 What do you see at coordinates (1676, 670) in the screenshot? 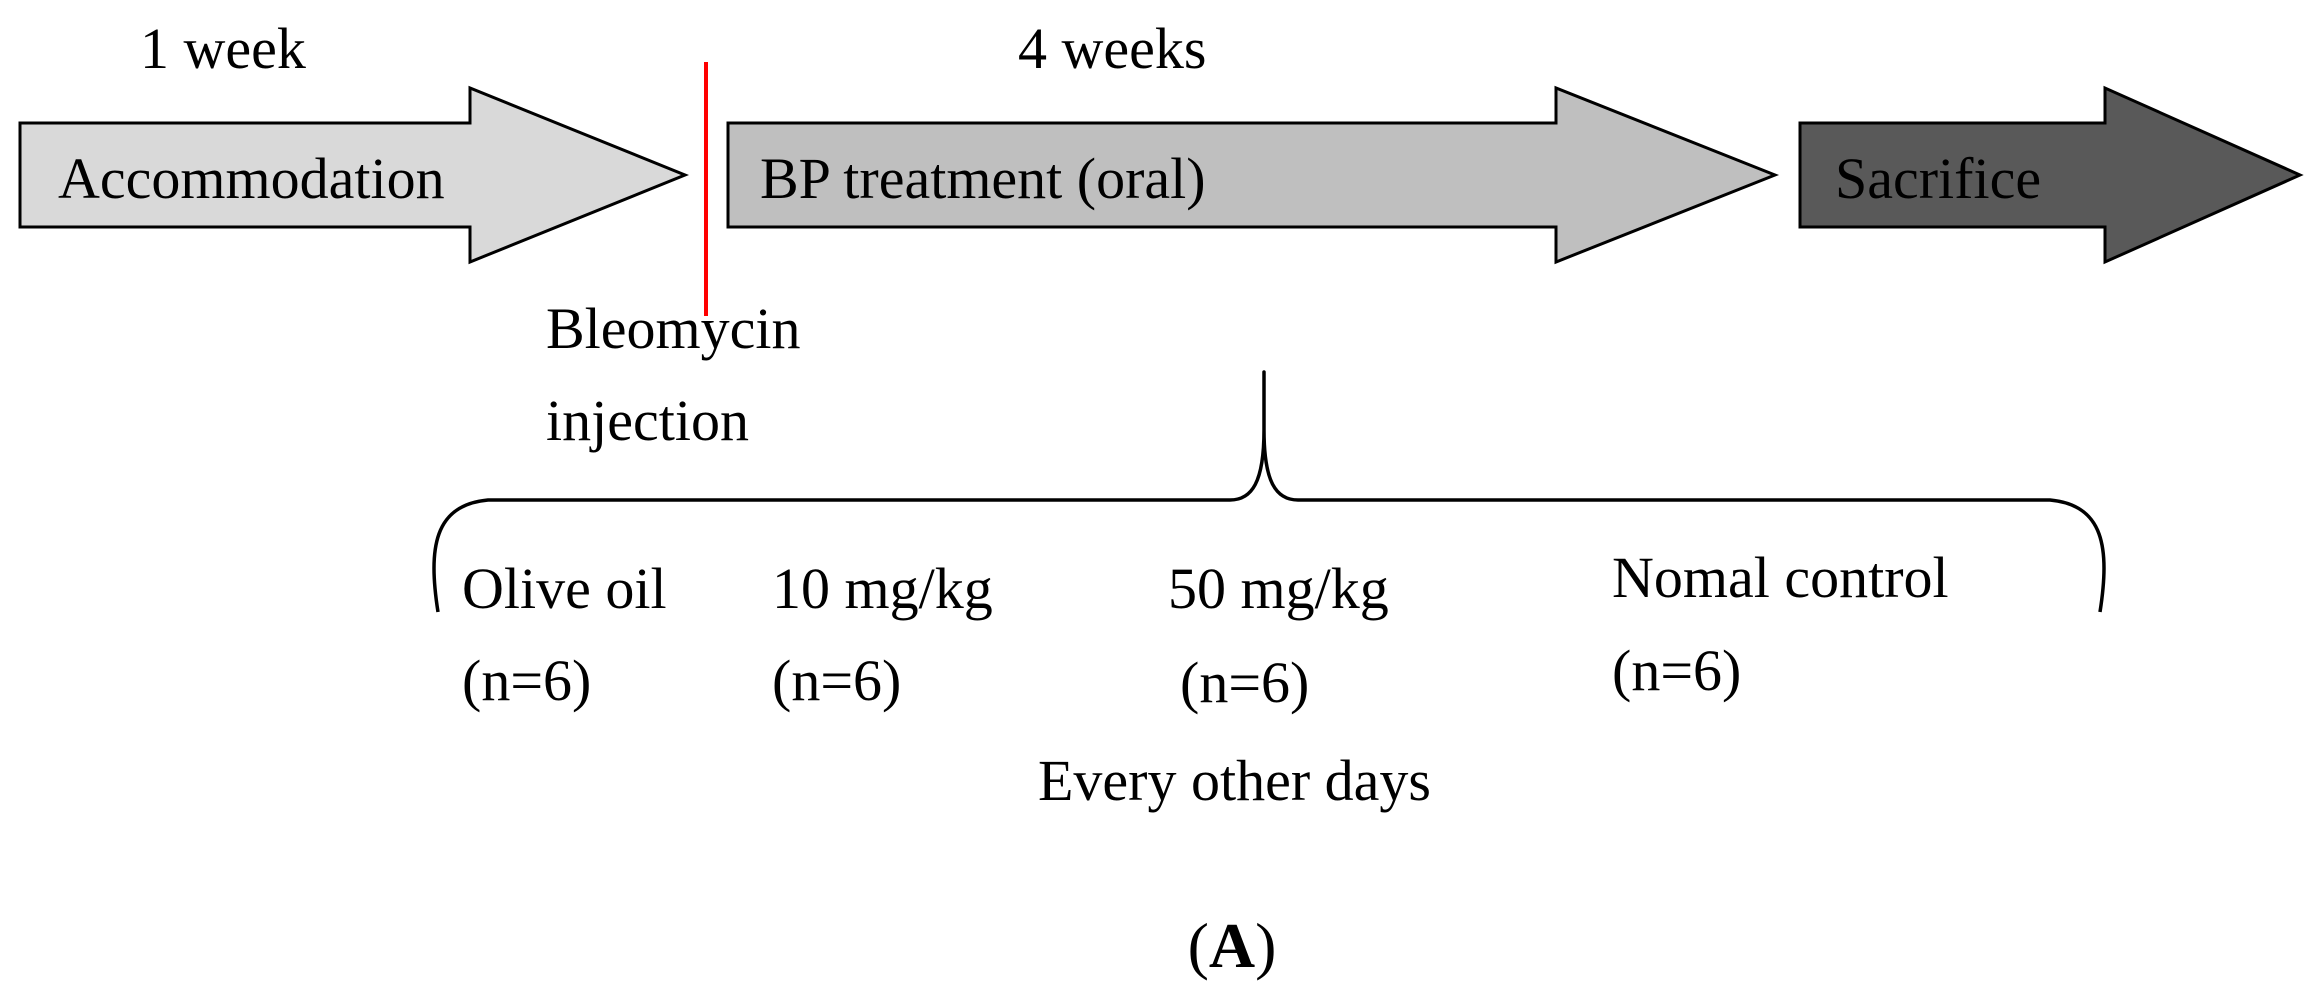
I see `group-normal-control-n: (n=6)` at bounding box center [1676, 670].